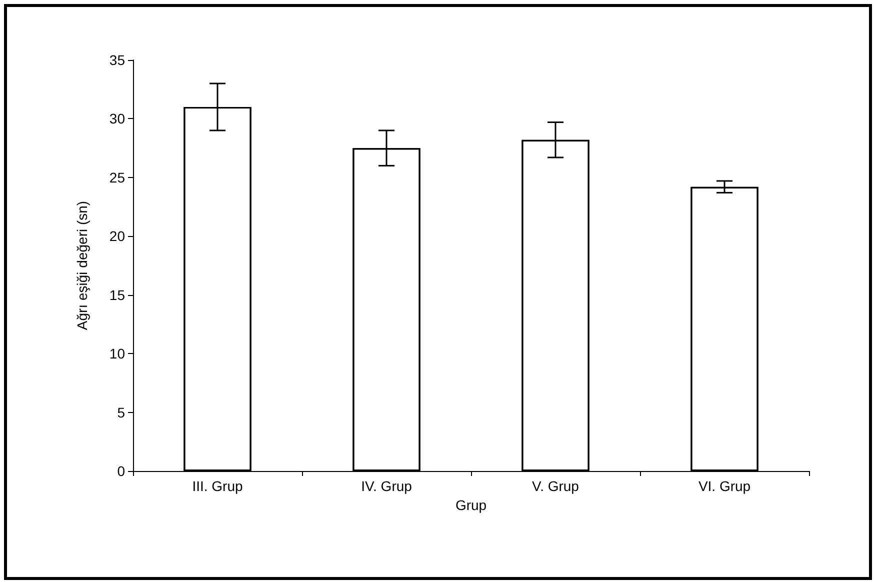 This screenshot has width=874, height=582. I want to click on y-tick-label: 0, so click(121, 471).